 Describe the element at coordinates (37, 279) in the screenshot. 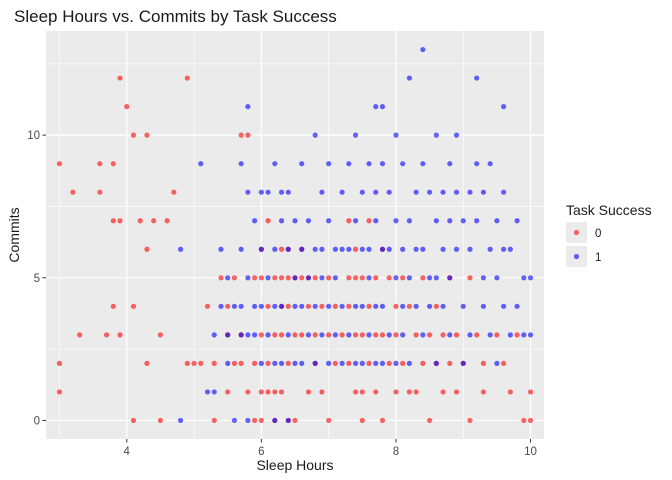

I see `y-tick-label: 5` at that location.